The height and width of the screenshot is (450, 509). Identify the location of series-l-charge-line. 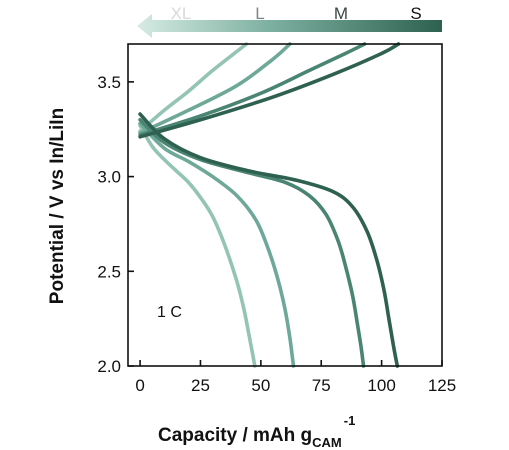
(215, 88).